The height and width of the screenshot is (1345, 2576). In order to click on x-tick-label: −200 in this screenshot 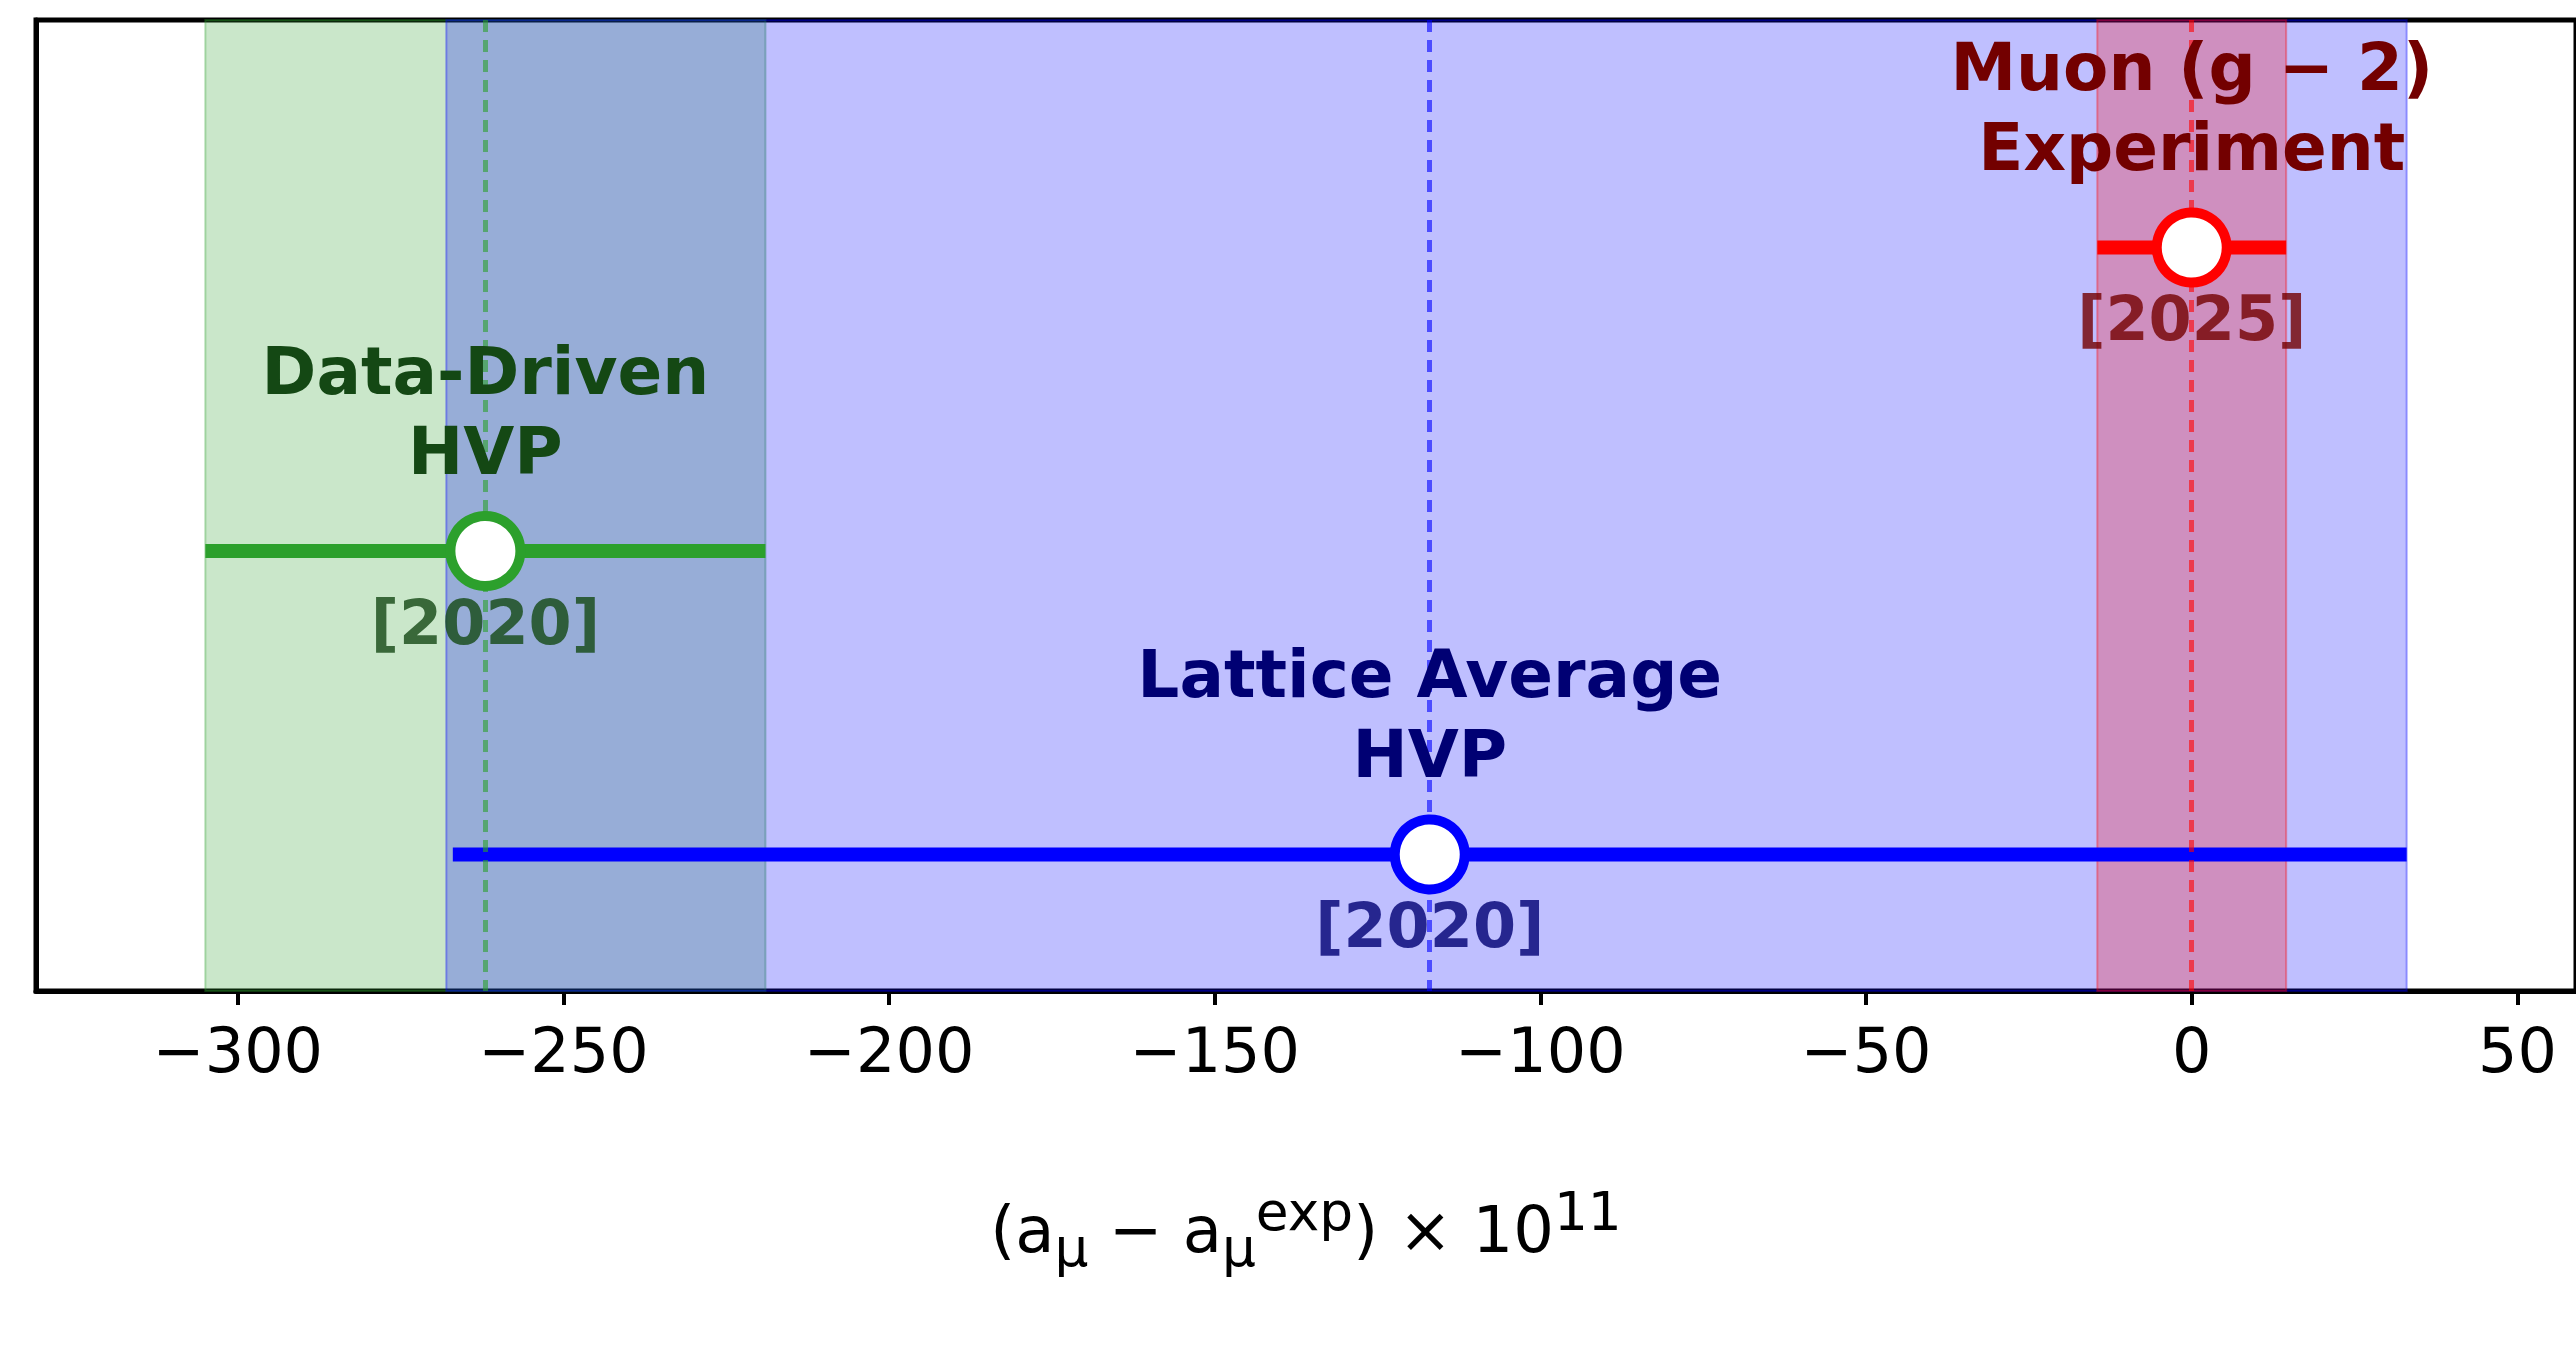, I will do `click(889, 1050)`.